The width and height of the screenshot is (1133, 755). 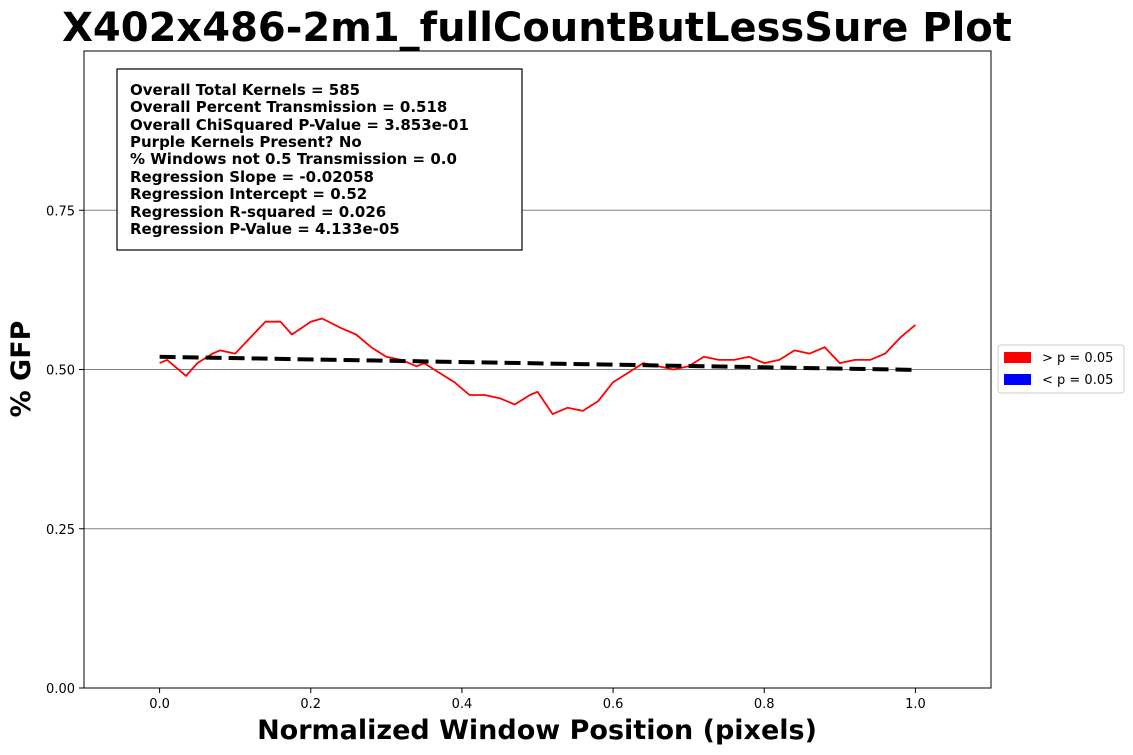 I want to click on regression-line, so click(x=537, y=363).